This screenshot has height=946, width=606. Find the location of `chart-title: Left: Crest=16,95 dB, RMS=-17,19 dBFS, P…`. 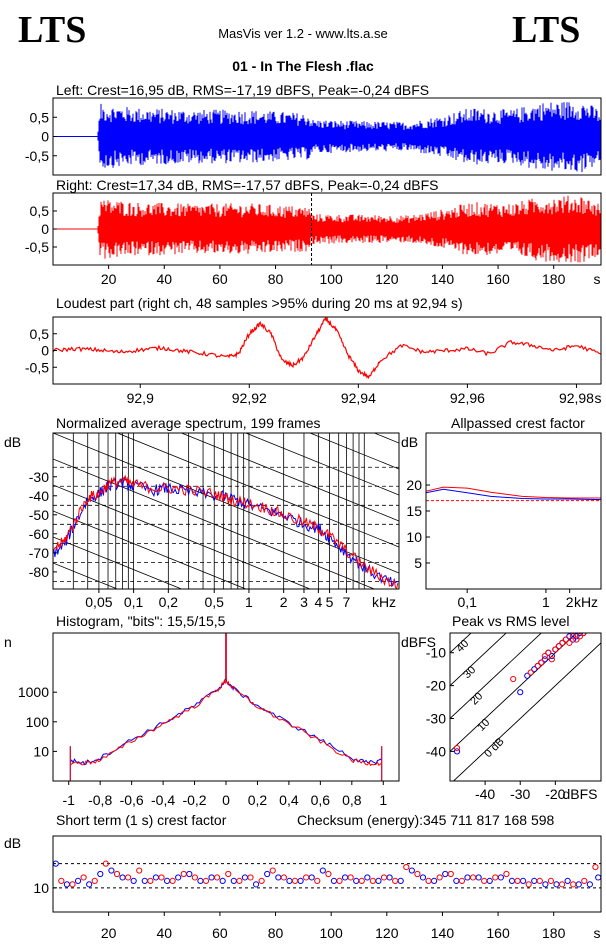

chart-title: Left: Crest=16,95 dB, RMS=-17,19 dBFS, P… is located at coordinates (242, 90).